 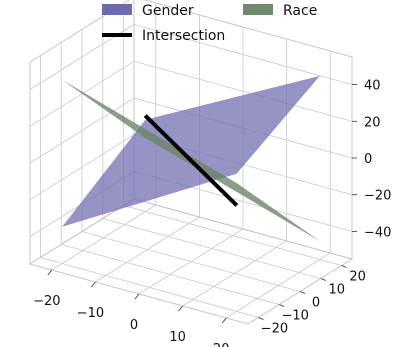 I want to click on line-intersection, so click(x=191, y=160).